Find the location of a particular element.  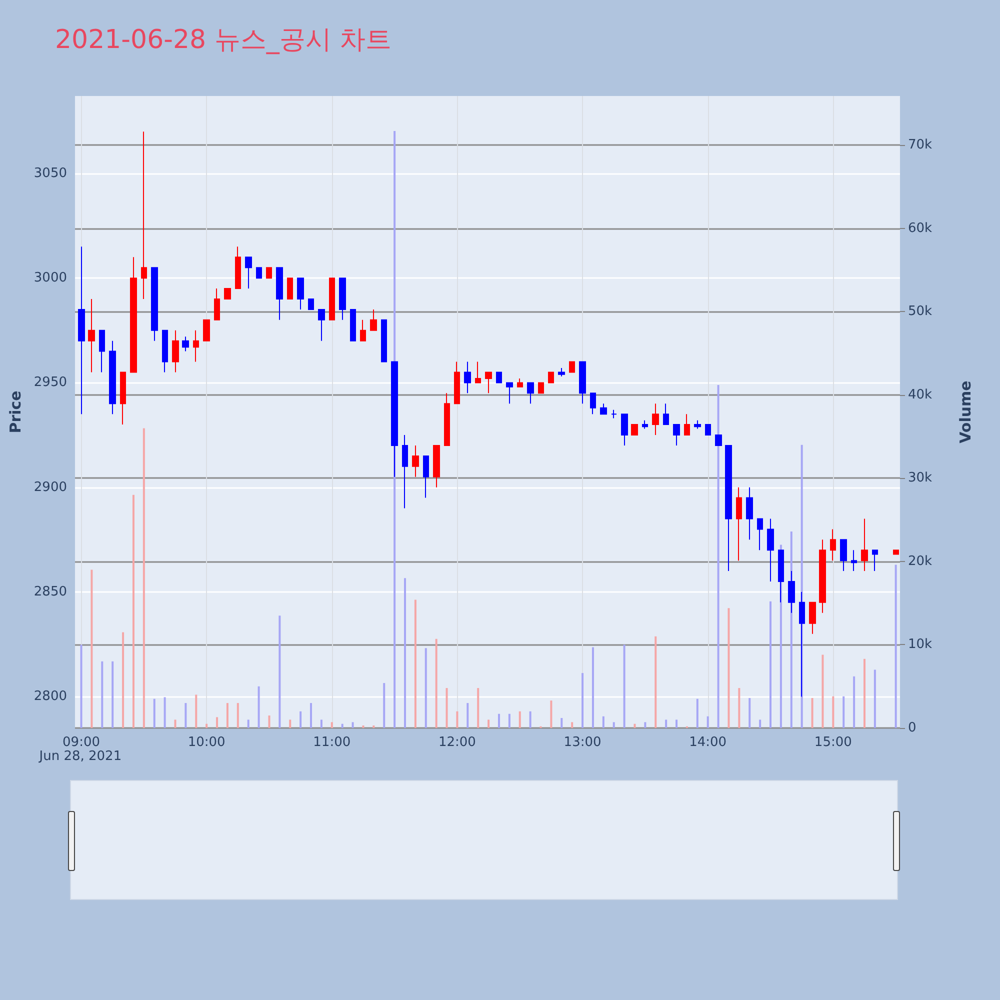

x-tick-label: 11:00 is located at coordinates (332, 742).